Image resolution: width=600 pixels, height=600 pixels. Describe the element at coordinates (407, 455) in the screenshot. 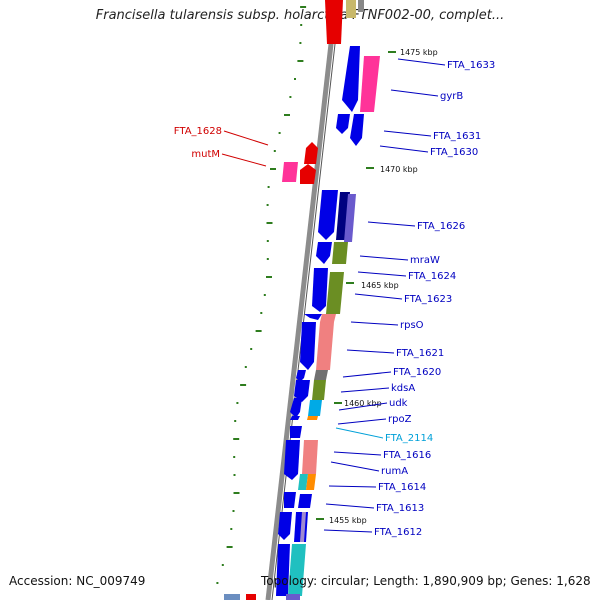

I see `gene-label-FTA_1616: FTA_1616` at that location.